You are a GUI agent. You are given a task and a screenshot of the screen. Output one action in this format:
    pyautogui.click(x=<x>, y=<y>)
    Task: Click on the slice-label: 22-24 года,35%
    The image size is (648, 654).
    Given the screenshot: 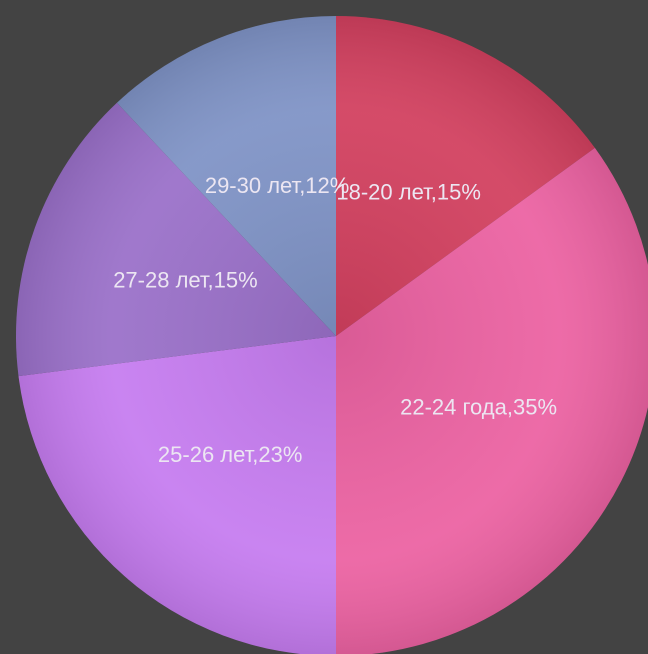 What is the action you would take?
    pyautogui.click(x=478, y=406)
    